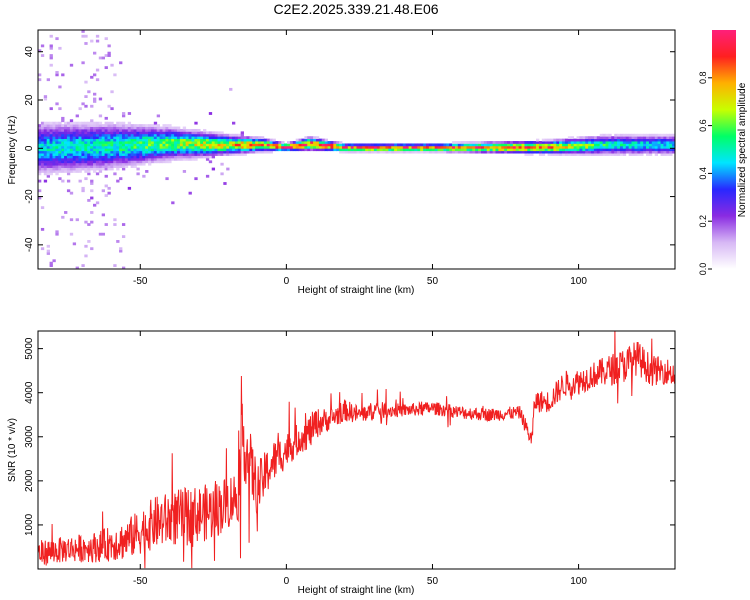  I want to click on colorbar-ramp, so click(724, 149).